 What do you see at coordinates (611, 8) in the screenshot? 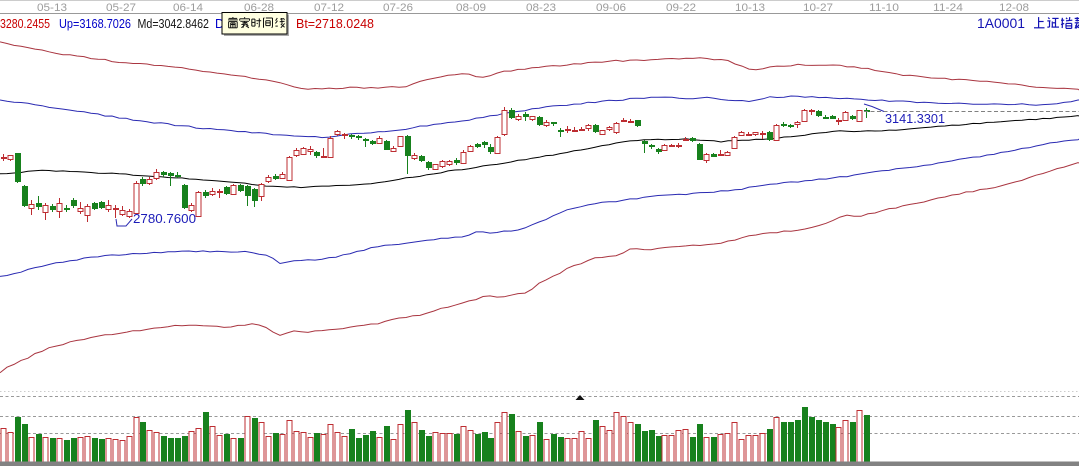
I see `svg-text: 09-06` at bounding box center [611, 8].